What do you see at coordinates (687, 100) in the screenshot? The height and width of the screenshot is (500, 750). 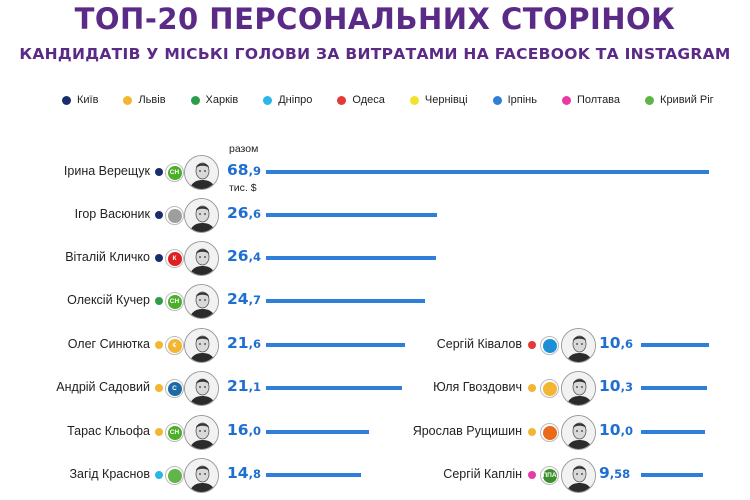 I see `legend-label: Кривий Ріг` at bounding box center [687, 100].